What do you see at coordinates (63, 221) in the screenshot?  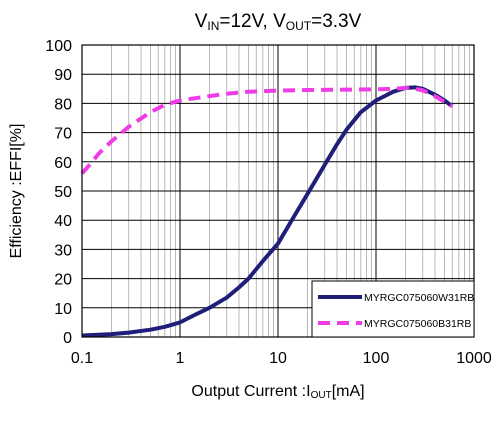 I see `y-tick-label: 40` at bounding box center [63, 221].